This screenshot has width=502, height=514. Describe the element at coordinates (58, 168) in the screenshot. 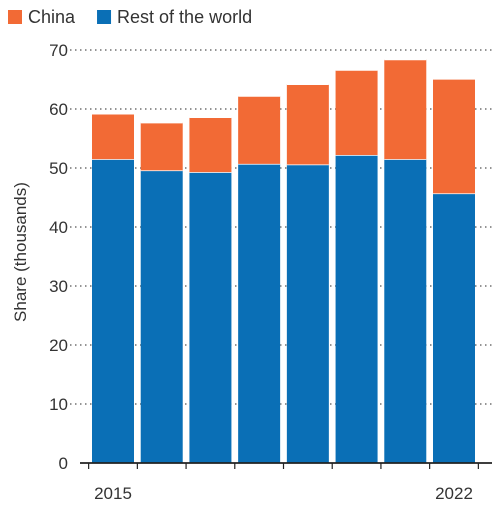

I see `y-tick-label: 50` at that location.